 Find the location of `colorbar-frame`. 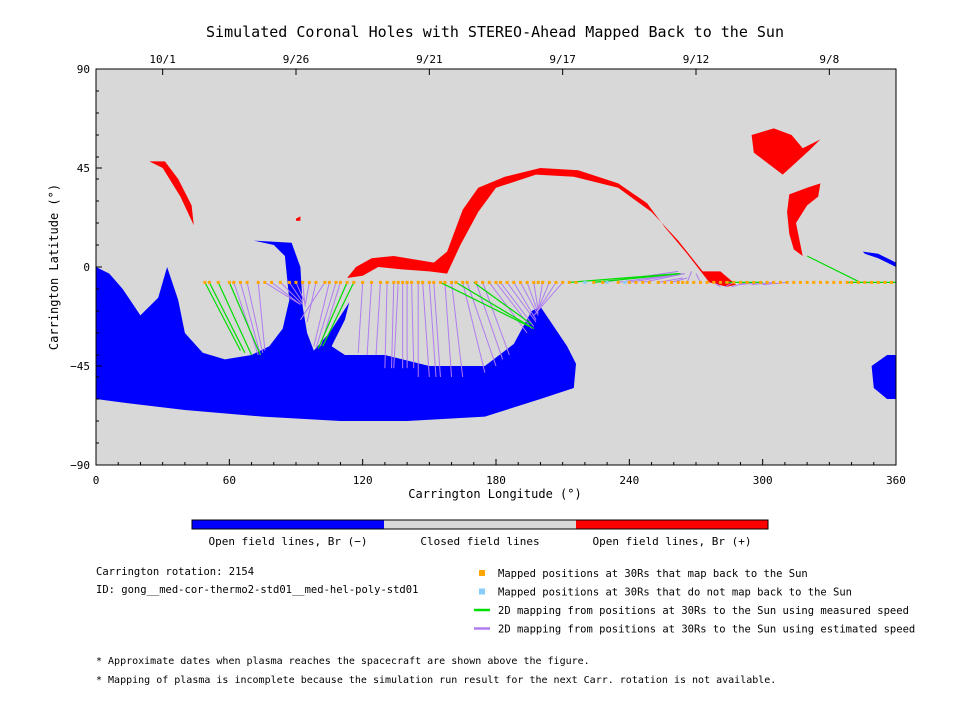

colorbar-frame is located at coordinates (480, 524).